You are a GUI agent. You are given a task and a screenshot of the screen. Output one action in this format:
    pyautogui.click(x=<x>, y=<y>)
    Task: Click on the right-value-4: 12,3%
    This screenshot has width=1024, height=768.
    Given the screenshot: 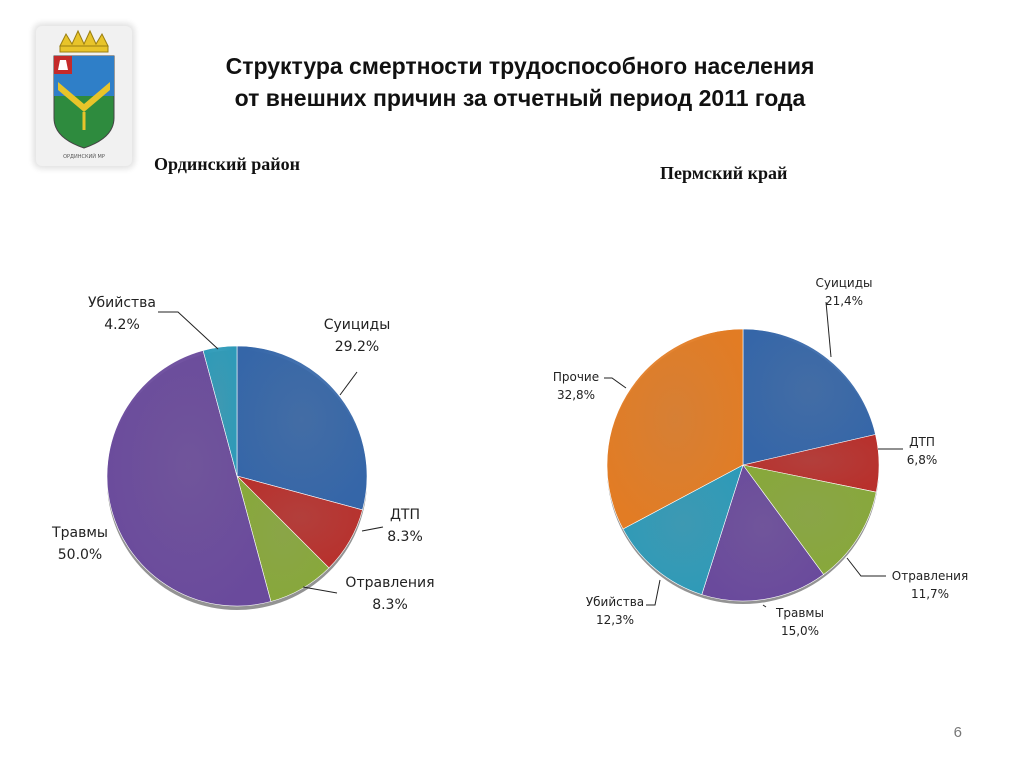 What is the action you would take?
    pyautogui.click(x=615, y=620)
    